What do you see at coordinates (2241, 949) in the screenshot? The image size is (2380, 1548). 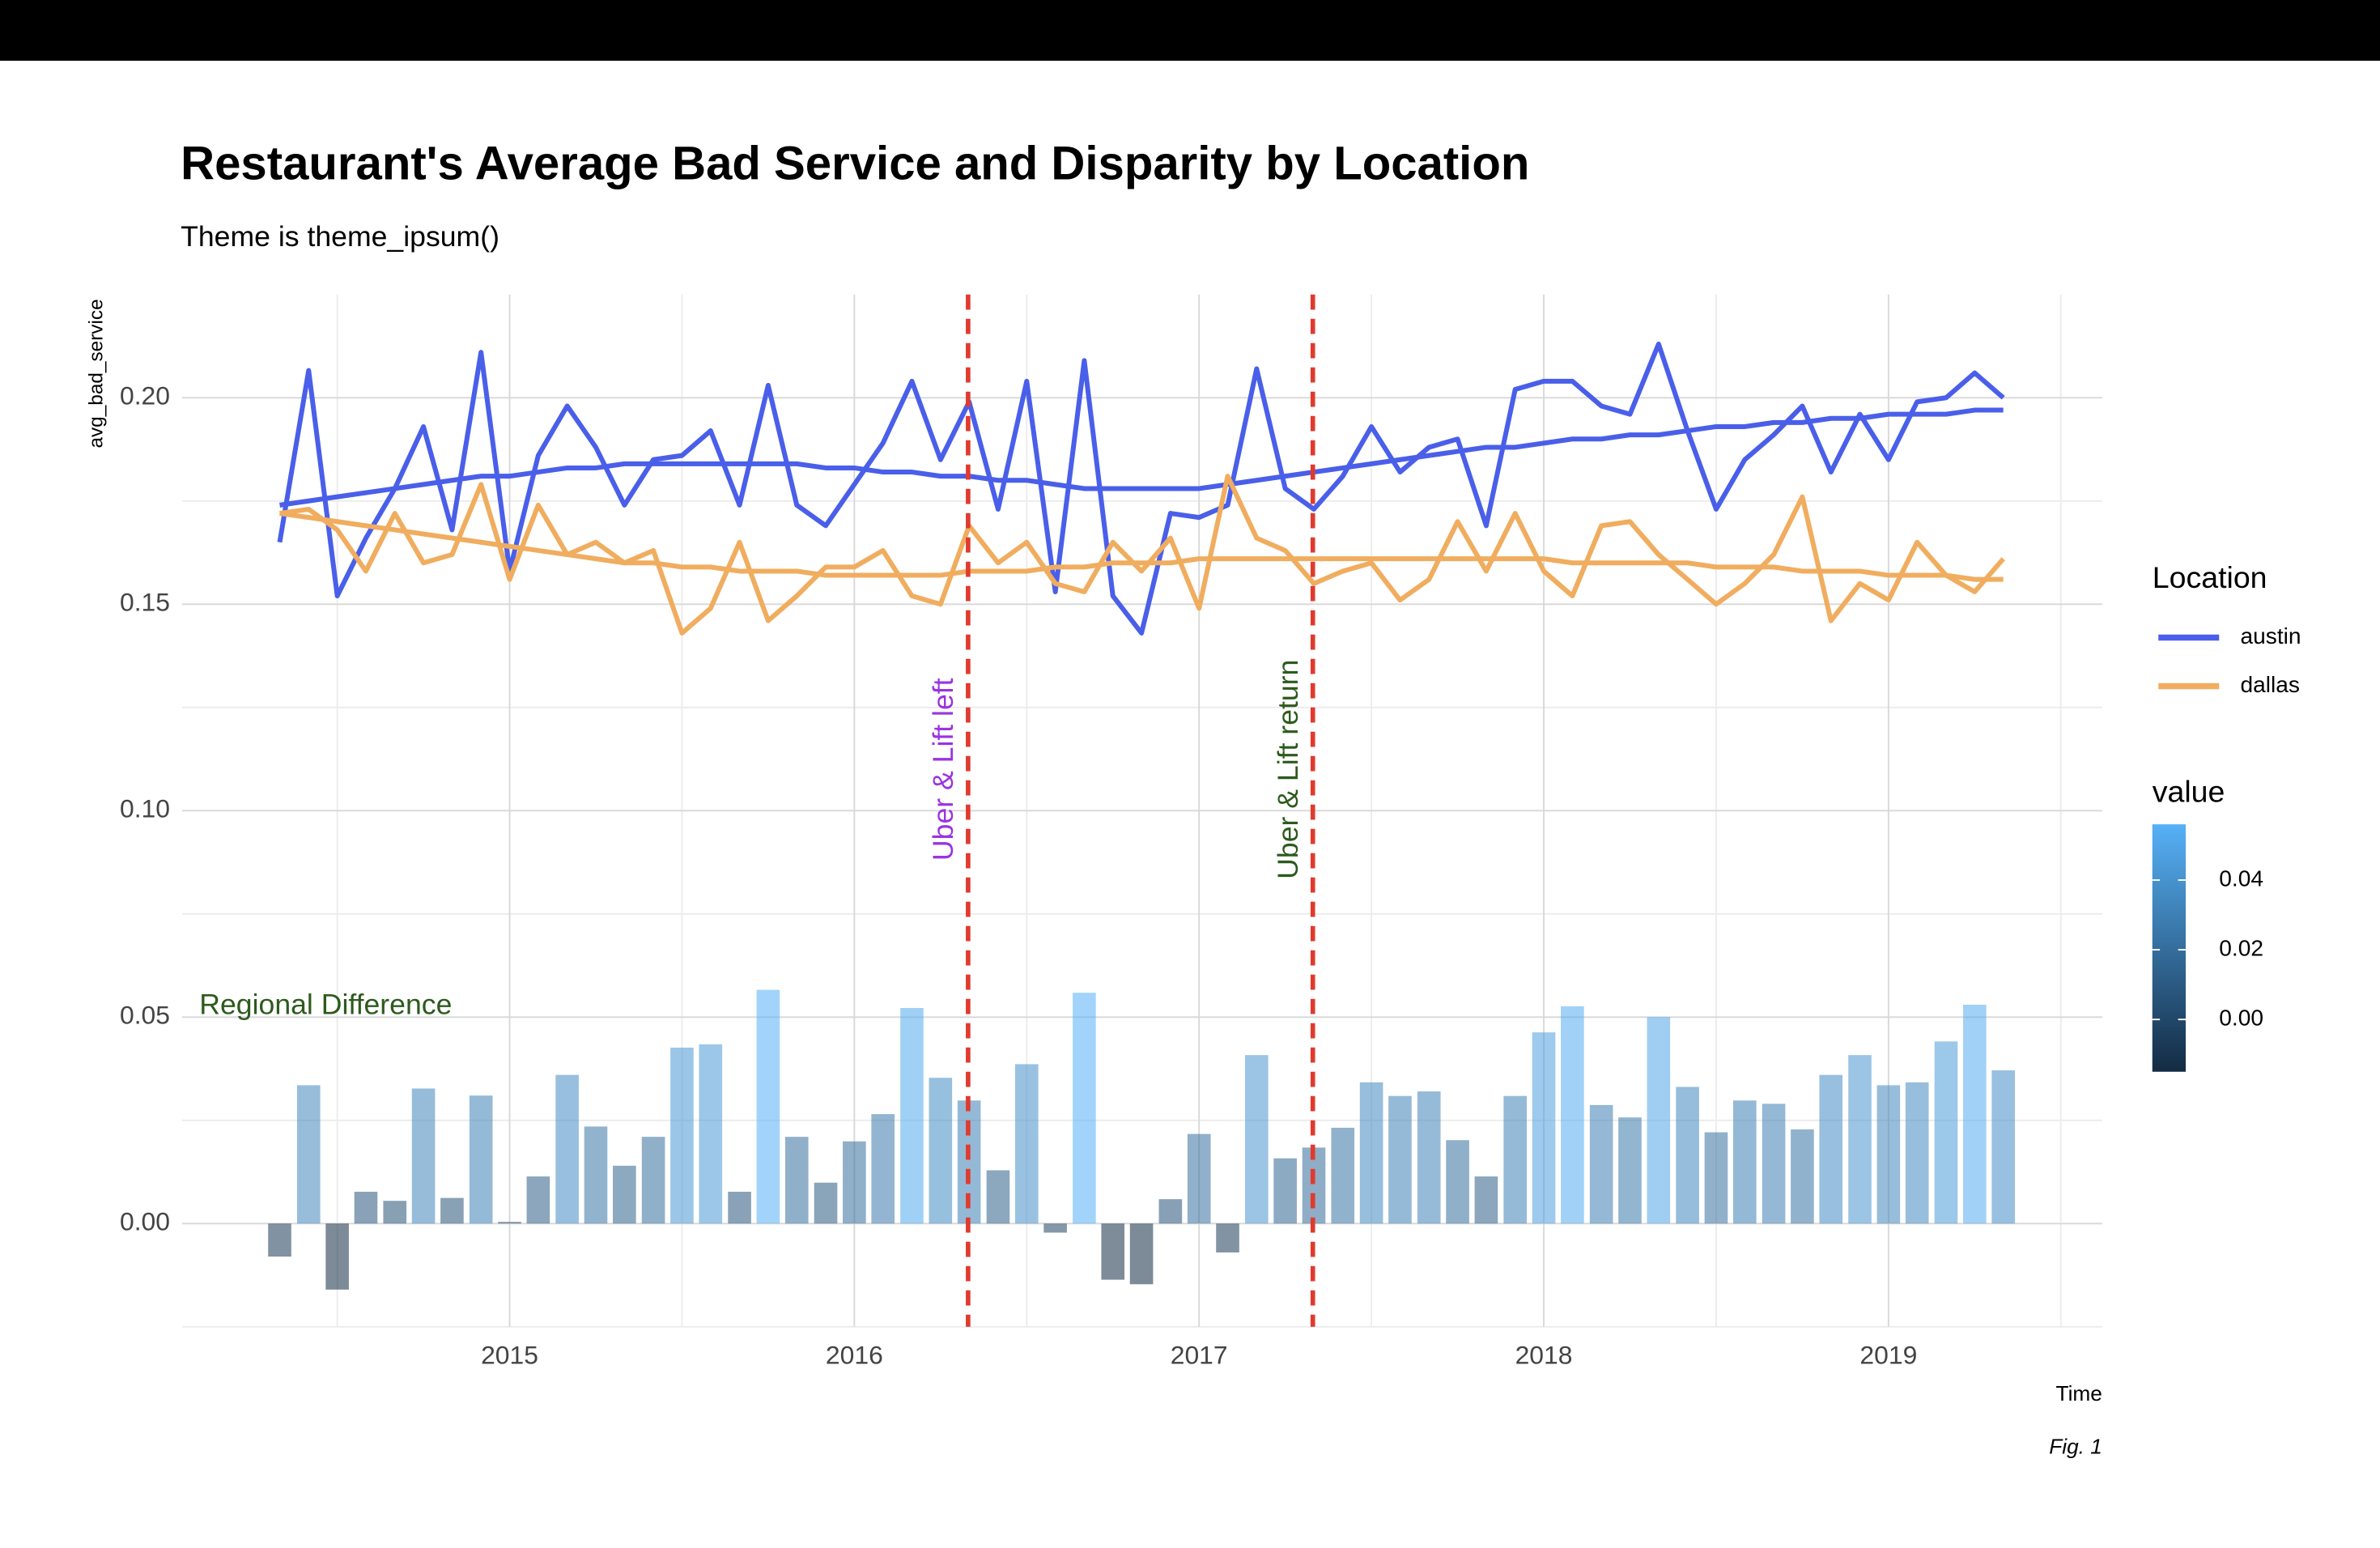 I see `colorbar-label: 0.02` at bounding box center [2241, 949].